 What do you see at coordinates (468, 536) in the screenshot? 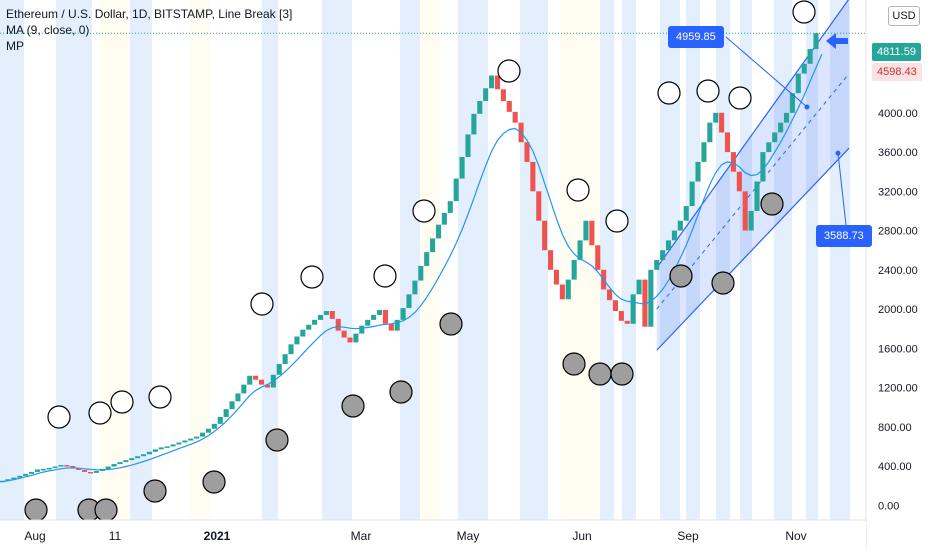
I see `time-tick-label: May` at bounding box center [468, 536].